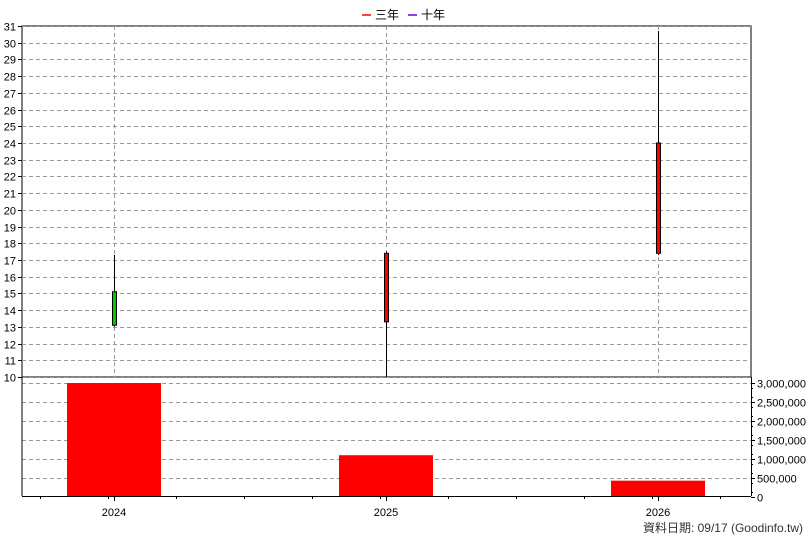  What do you see at coordinates (781, 385) in the screenshot?
I see `volume-tick-label: 3,000,000` at bounding box center [781, 385].